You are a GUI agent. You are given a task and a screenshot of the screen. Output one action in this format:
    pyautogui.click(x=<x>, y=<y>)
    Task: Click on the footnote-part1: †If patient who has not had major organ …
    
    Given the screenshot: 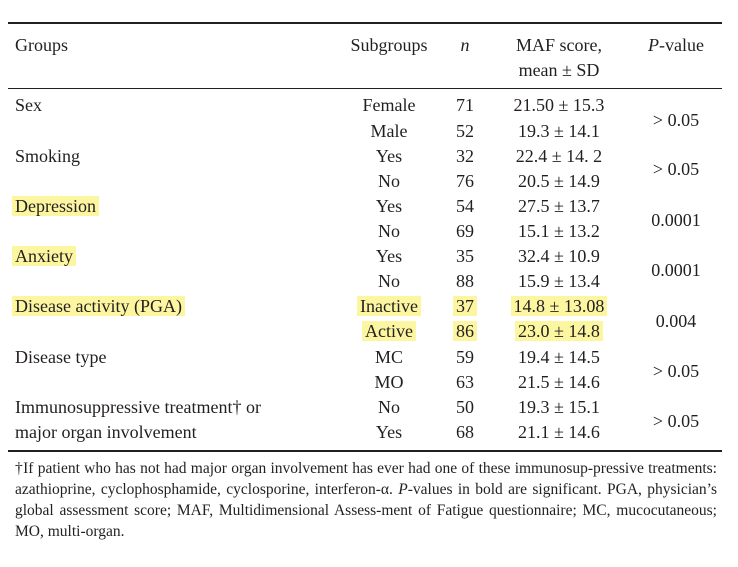 What is the action you would take?
    pyautogui.click(x=366, y=479)
    